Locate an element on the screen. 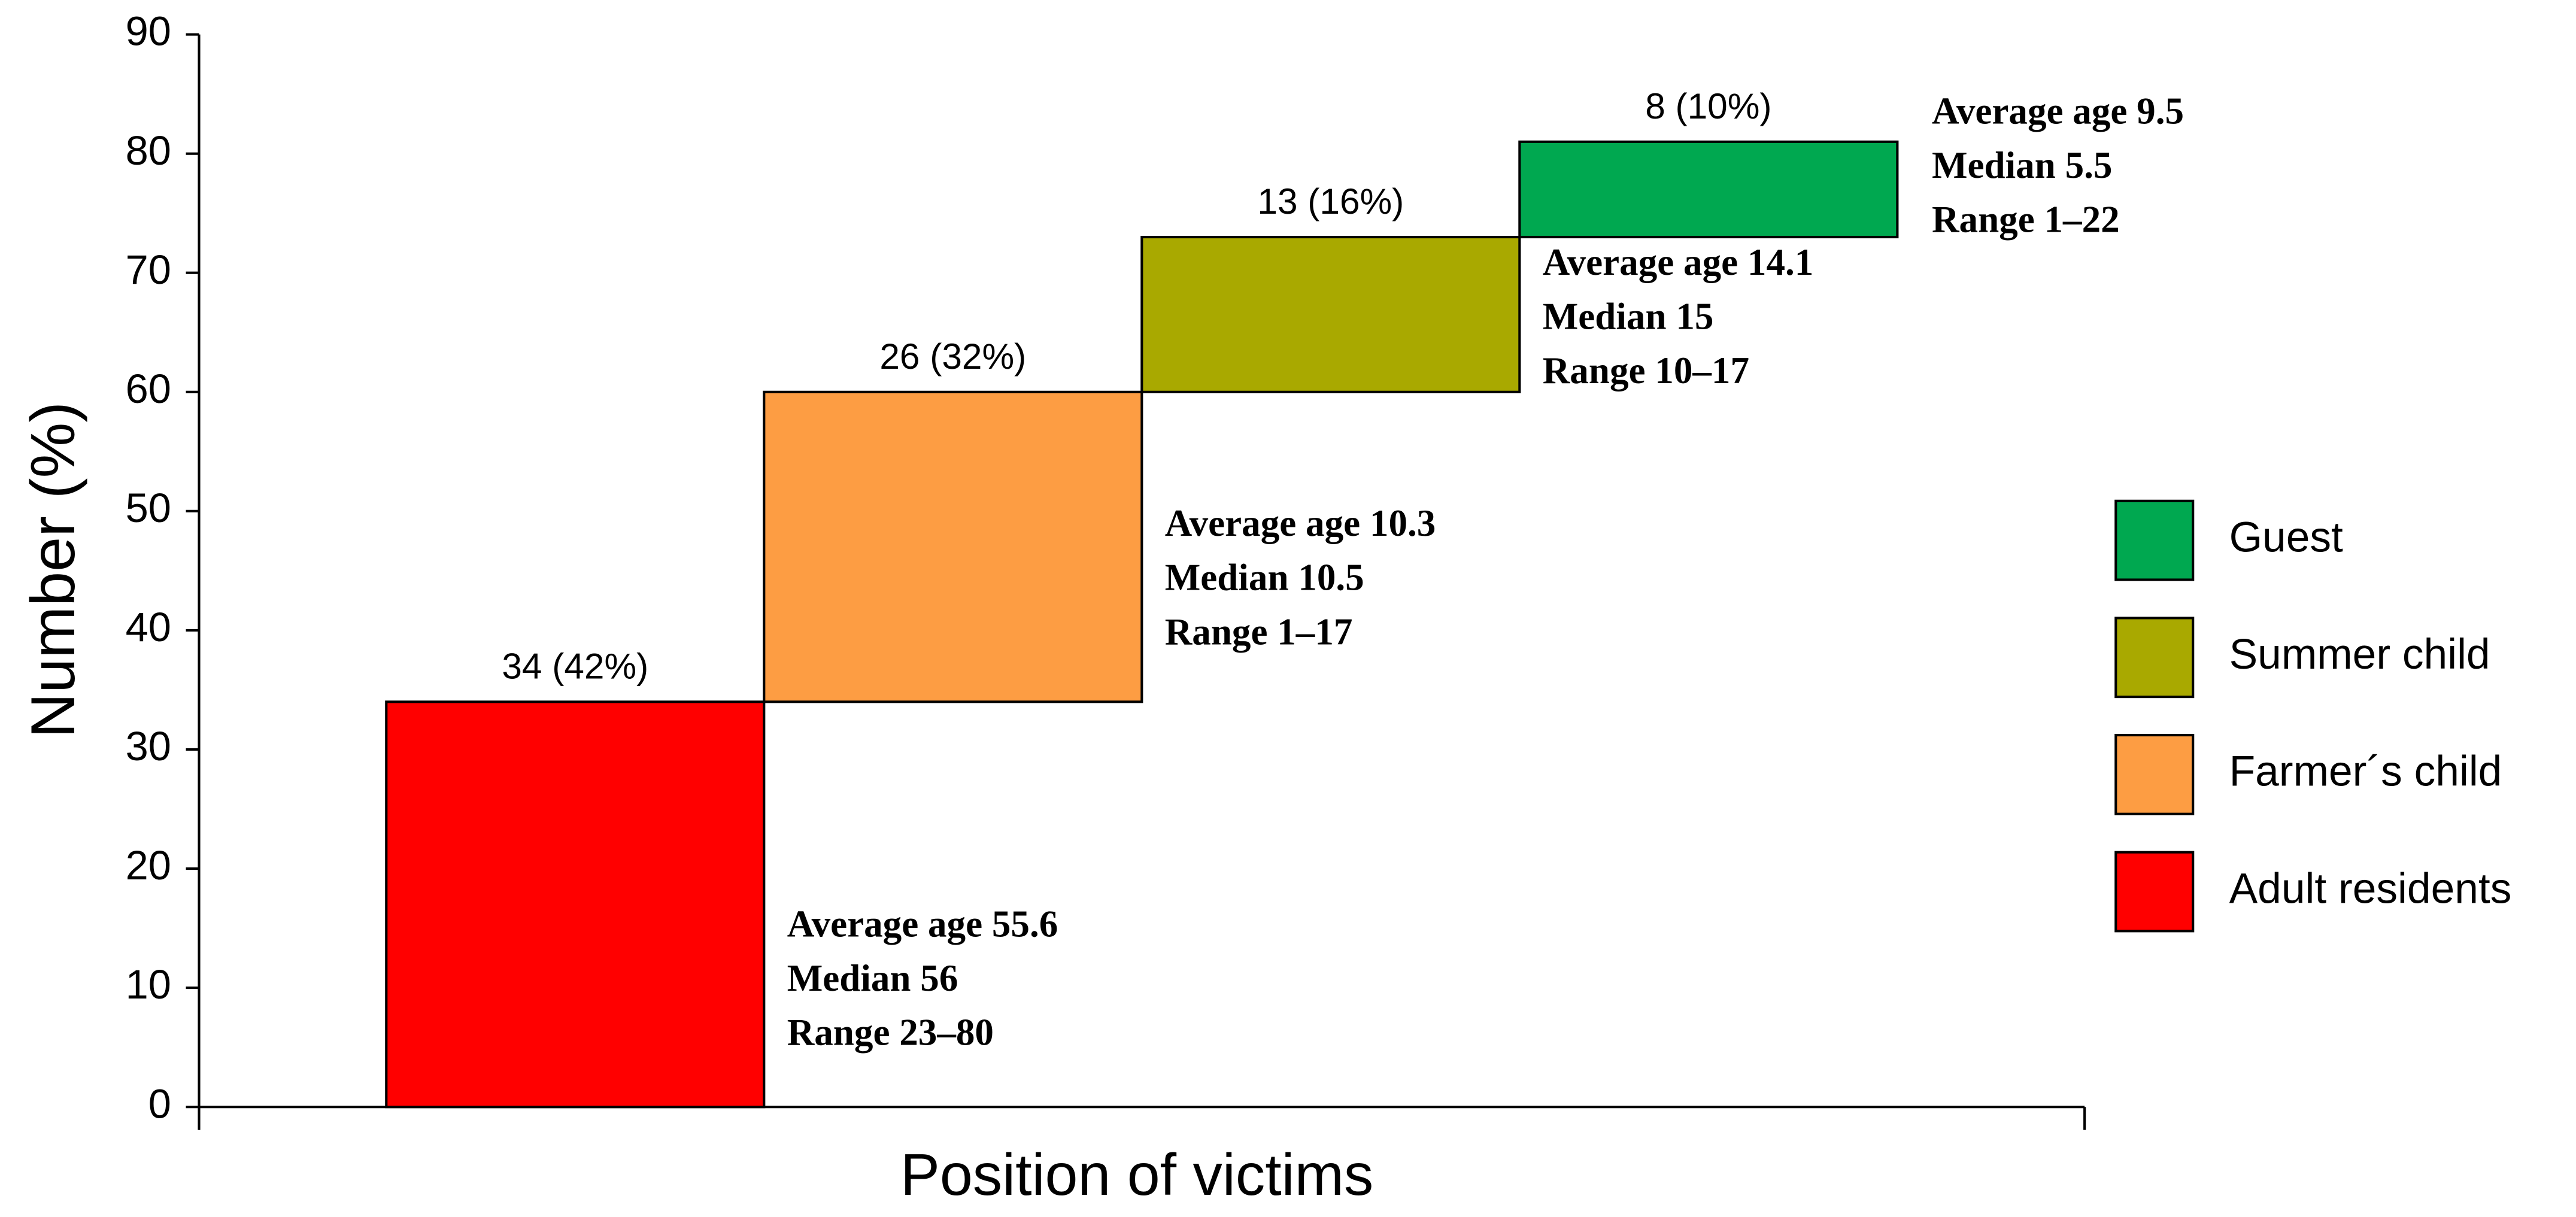  y-tick-label: 70 is located at coordinates (148, 270).